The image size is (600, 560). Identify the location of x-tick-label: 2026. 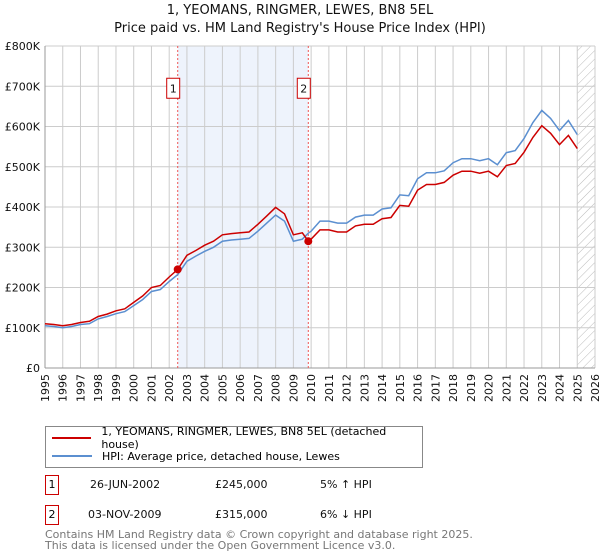
(594, 388).